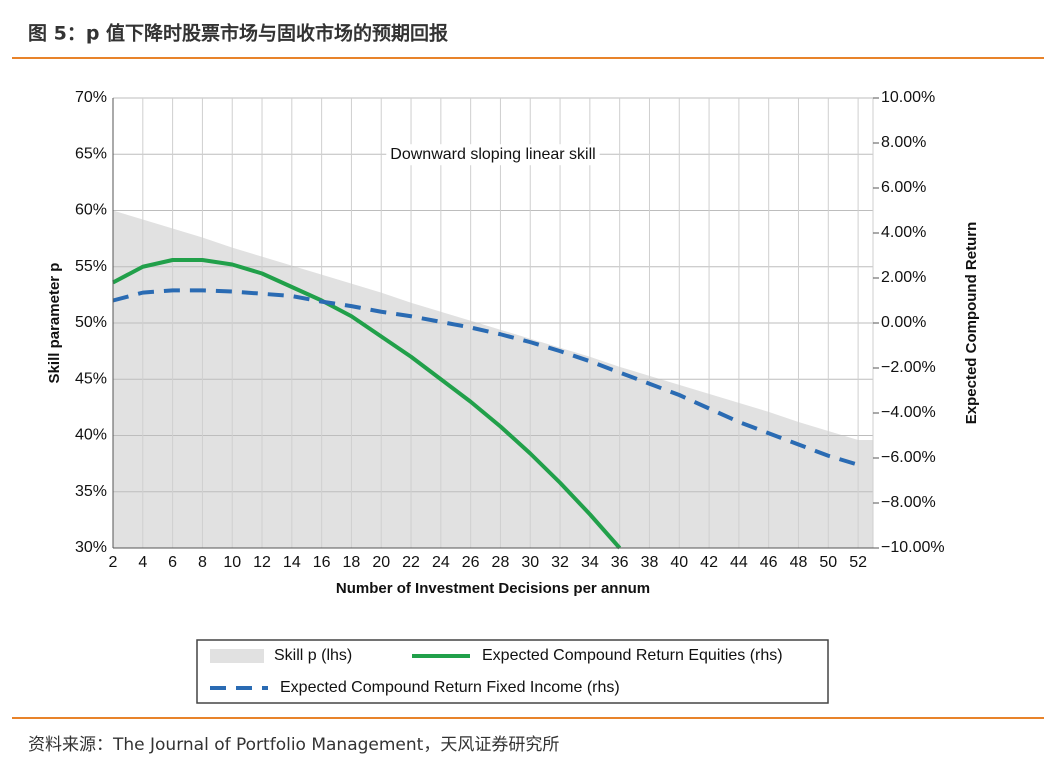 The width and height of the screenshot is (1044, 775). What do you see at coordinates (679, 562) in the screenshot?
I see `x-tick-label: 40` at bounding box center [679, 562].